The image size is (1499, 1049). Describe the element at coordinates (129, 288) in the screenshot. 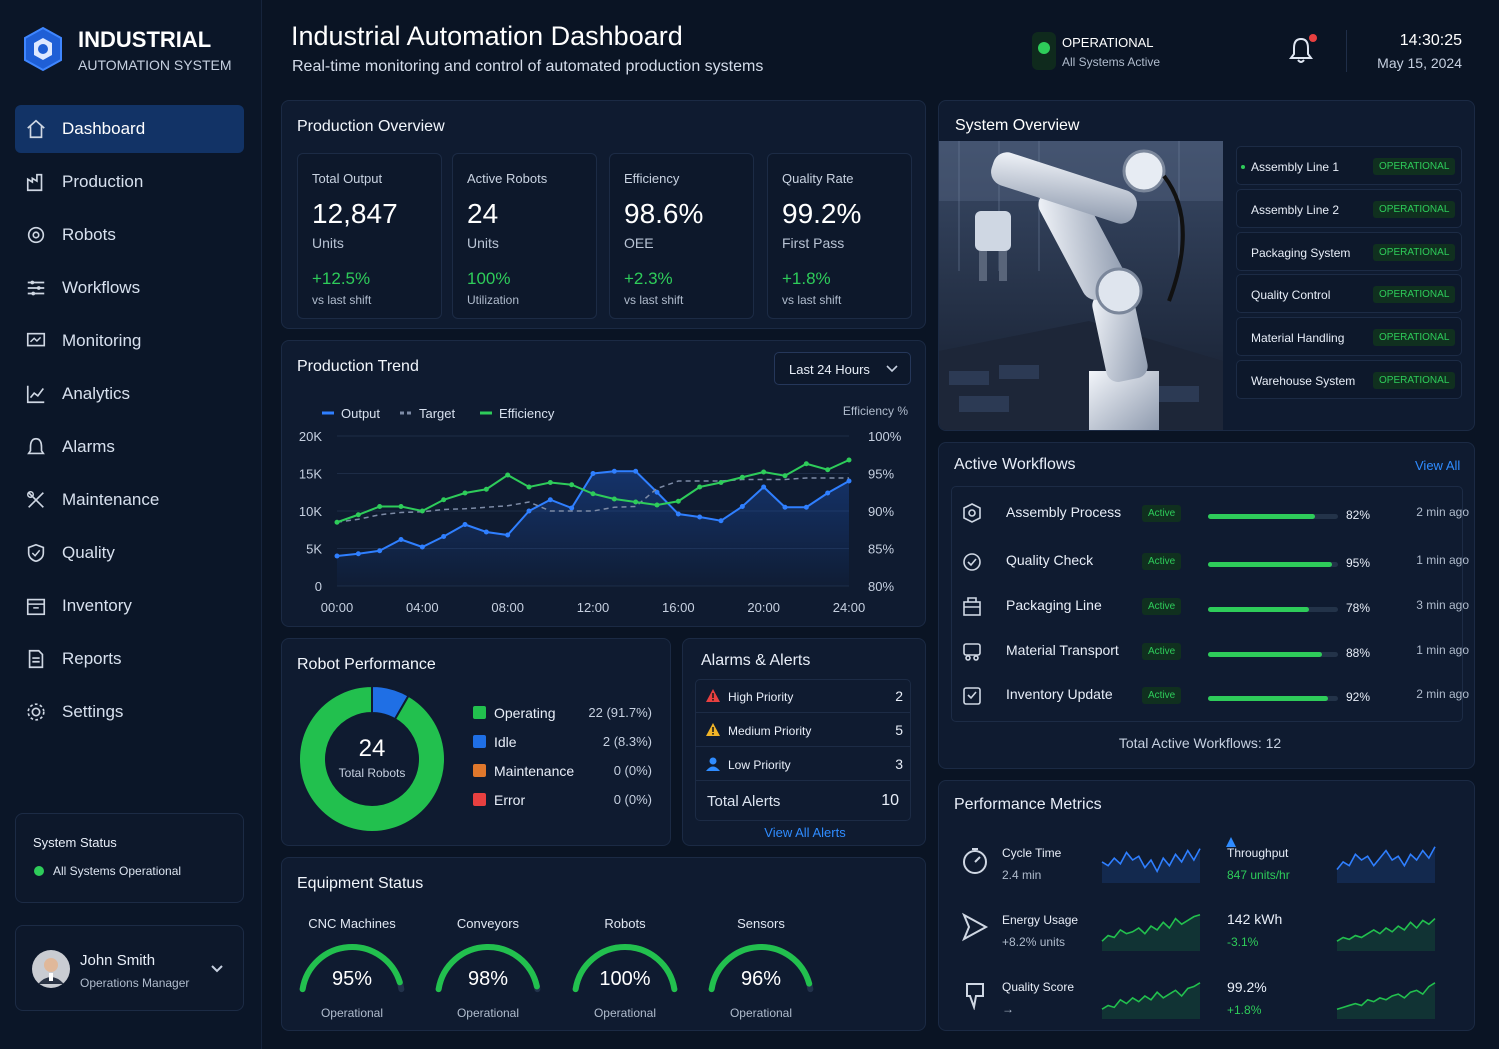

I see `sidebar-item-workflows: Workflows` at that location.